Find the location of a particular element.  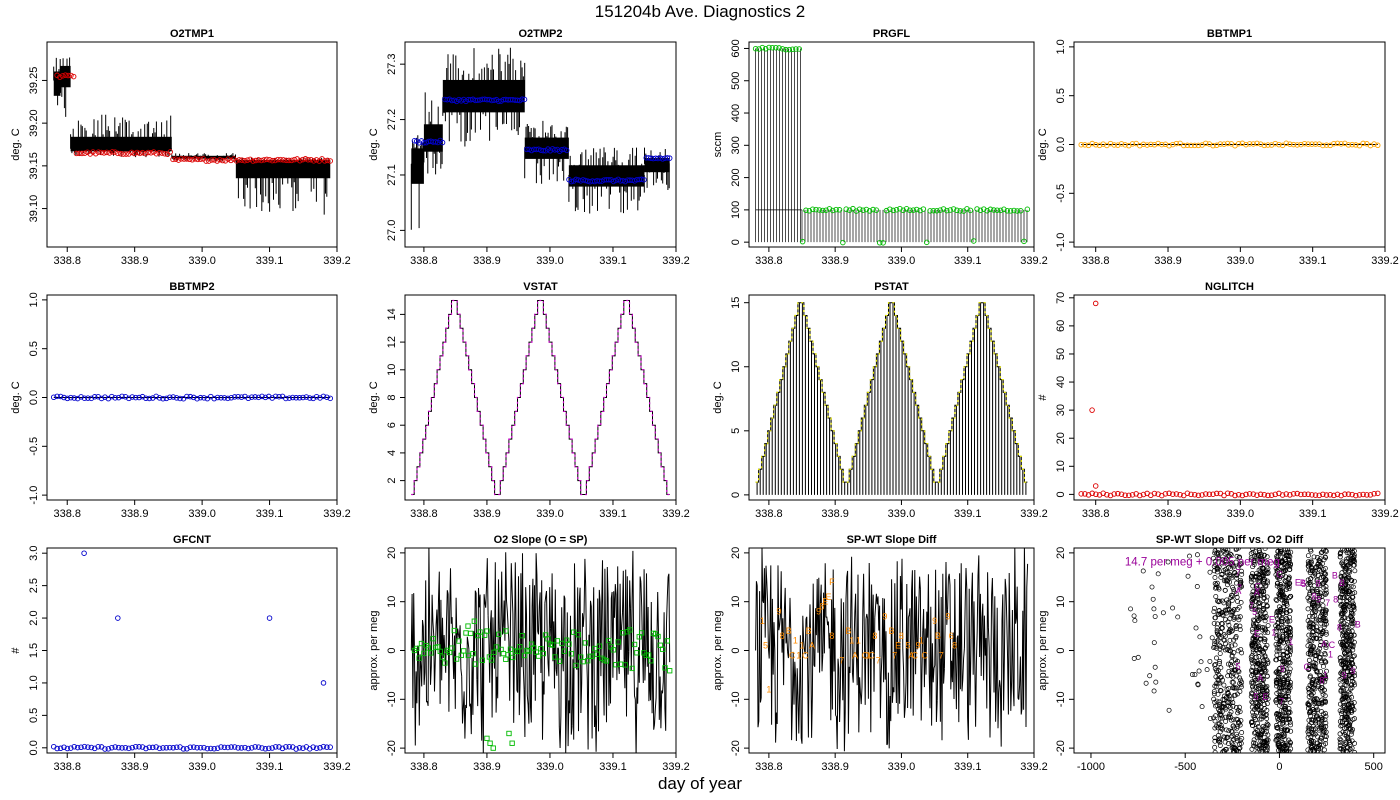

annotation-text: 14.7 per meg + 0.005 per meg is located at coordinates (1202, 563).